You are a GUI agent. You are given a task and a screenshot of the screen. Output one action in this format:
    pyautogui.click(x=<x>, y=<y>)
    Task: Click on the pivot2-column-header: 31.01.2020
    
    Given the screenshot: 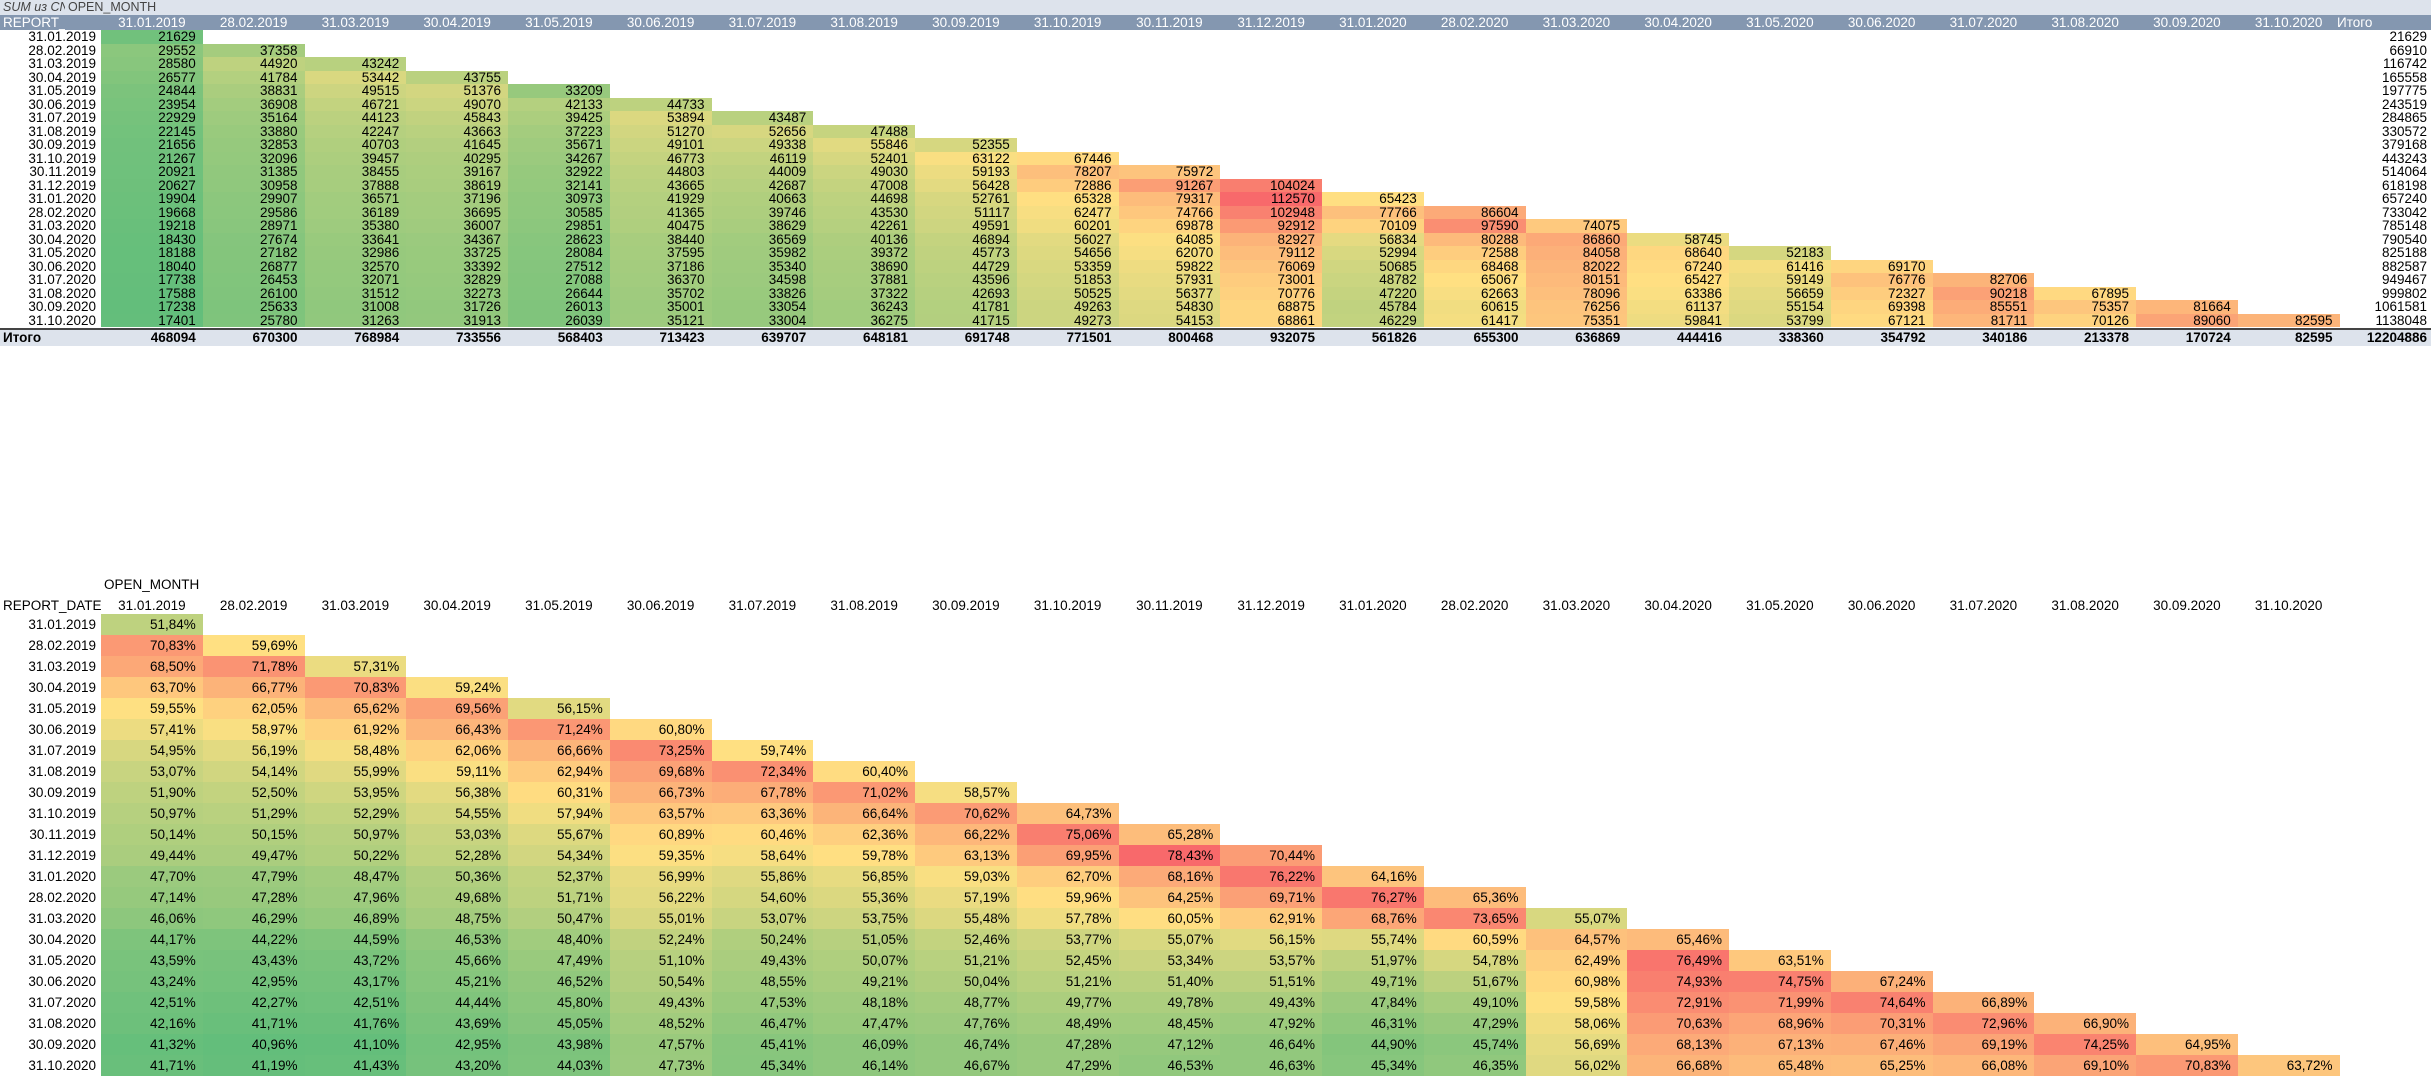 What is the action you would take?
    pyautogui.click(x=1373, y=605)
    